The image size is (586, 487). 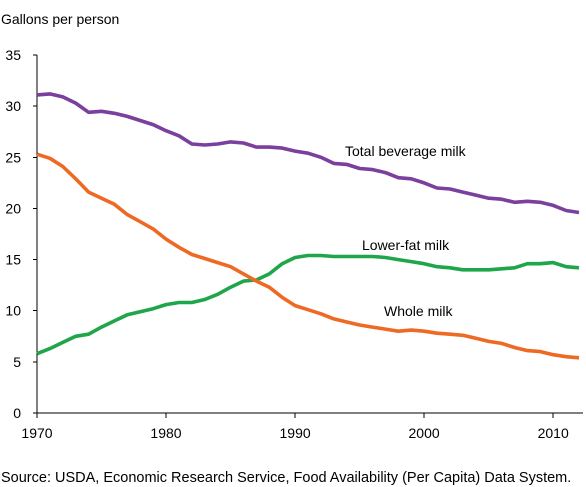 I want to click on series-label-whole-milk: Whole milk, so click(x=418, y=311).